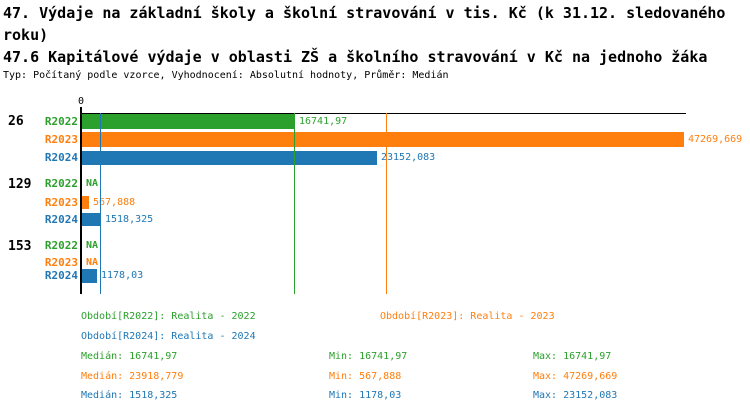 This screenshot has width=750, height=414. I want to click on na-label-129-R2022: NA, so click(92, 183).